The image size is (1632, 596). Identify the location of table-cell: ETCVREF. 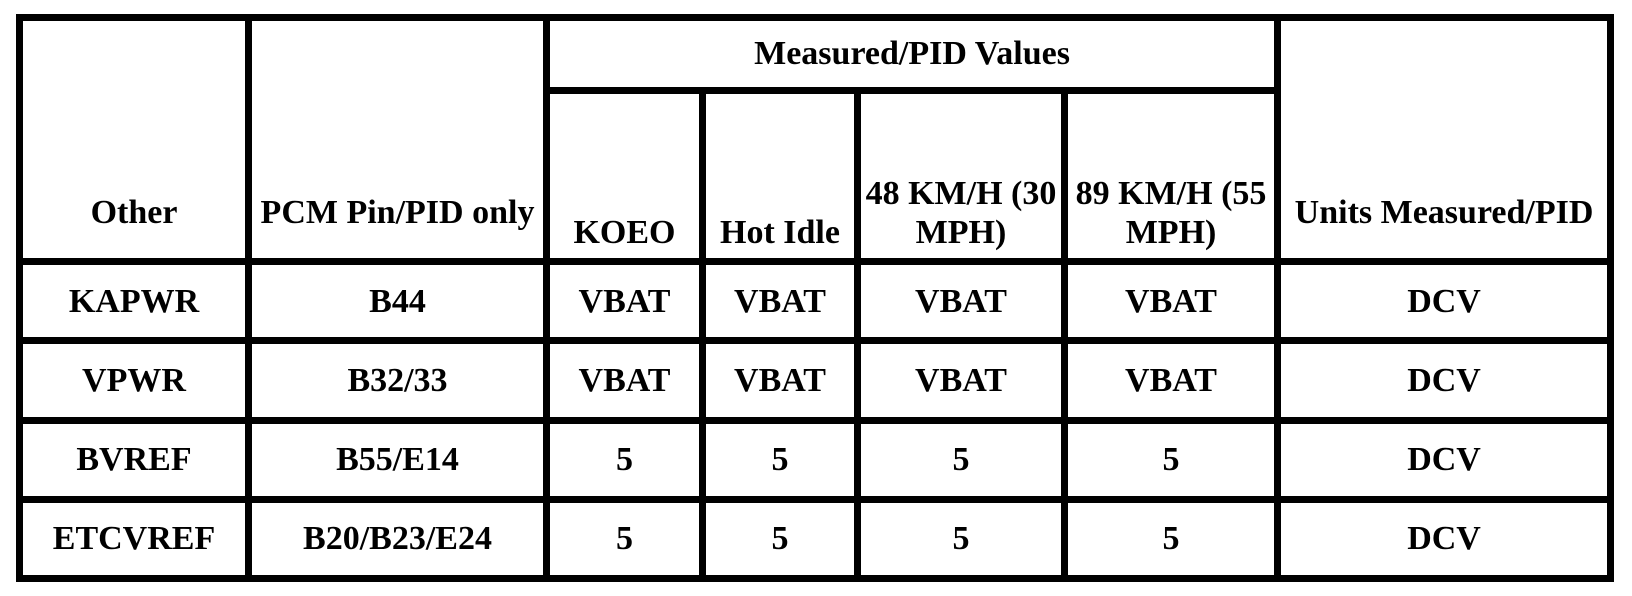
(134, 538).